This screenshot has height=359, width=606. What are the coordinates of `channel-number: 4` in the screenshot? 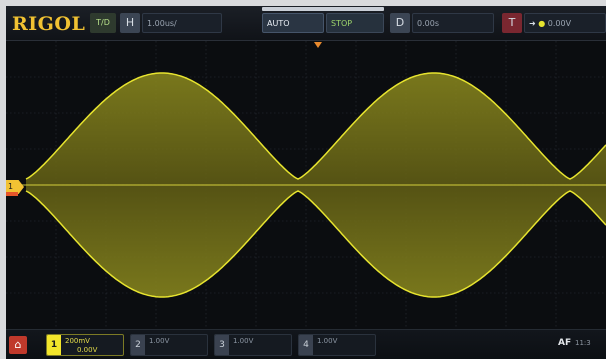 It's located at (306, 345).